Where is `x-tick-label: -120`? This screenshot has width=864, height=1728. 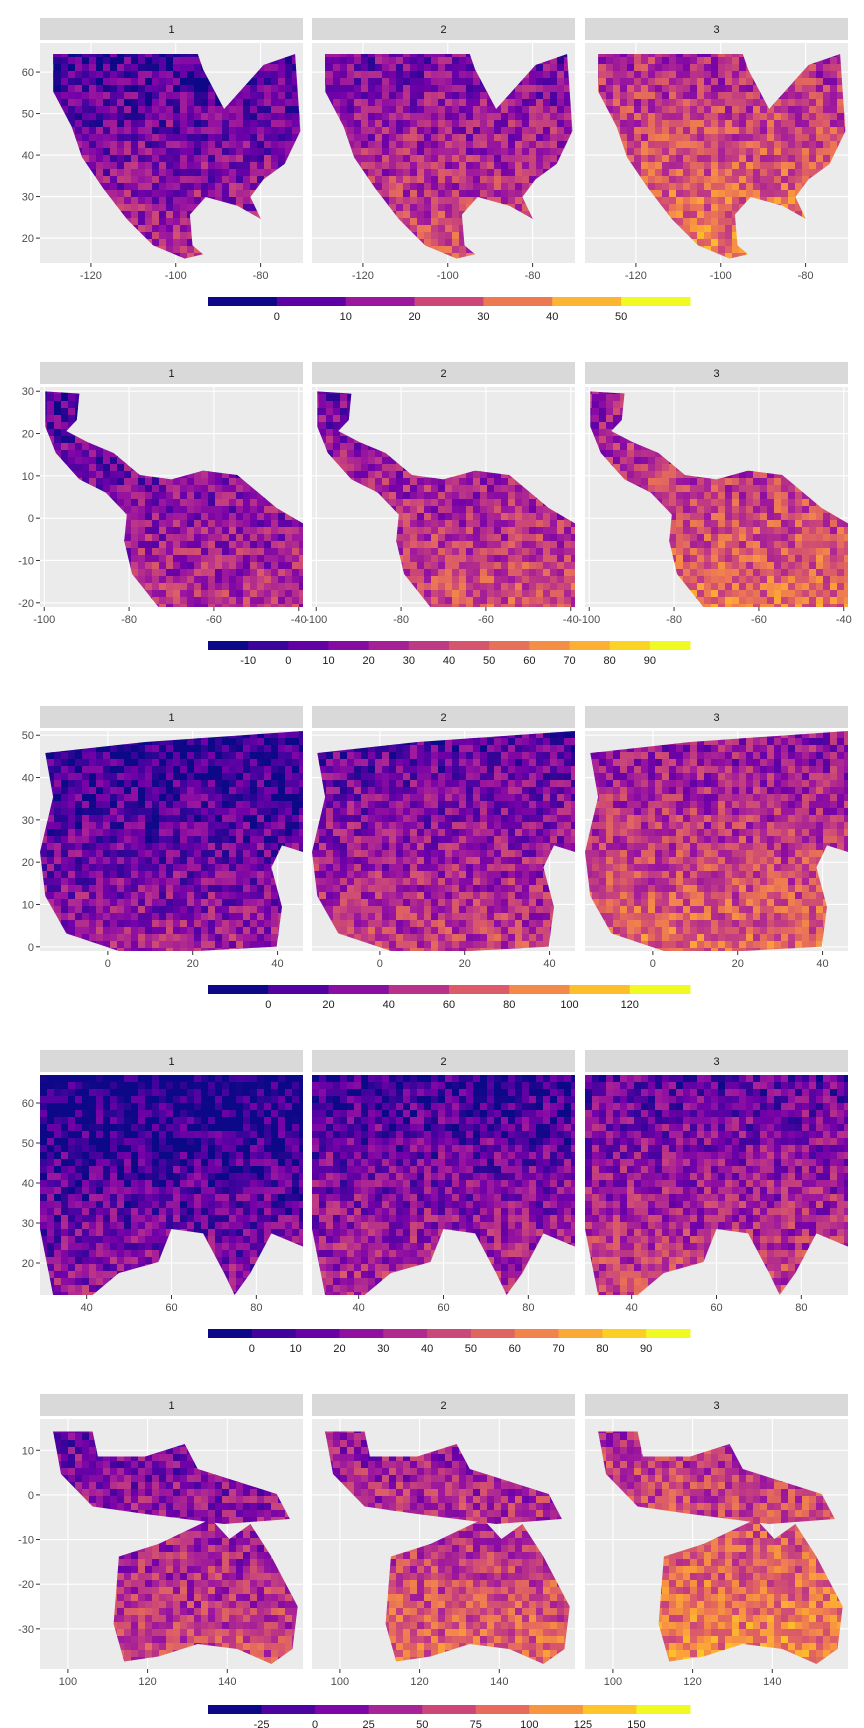 x-tick-label: -120 is located at coordinates (636, 276).